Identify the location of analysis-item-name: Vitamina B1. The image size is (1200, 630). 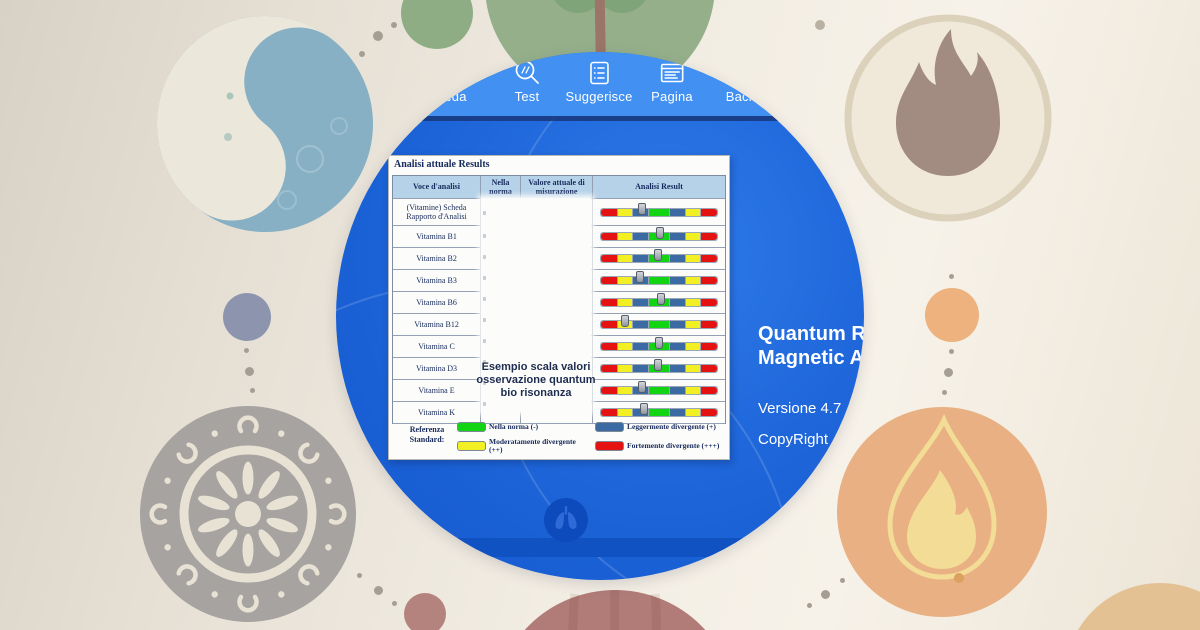
(437, 236).